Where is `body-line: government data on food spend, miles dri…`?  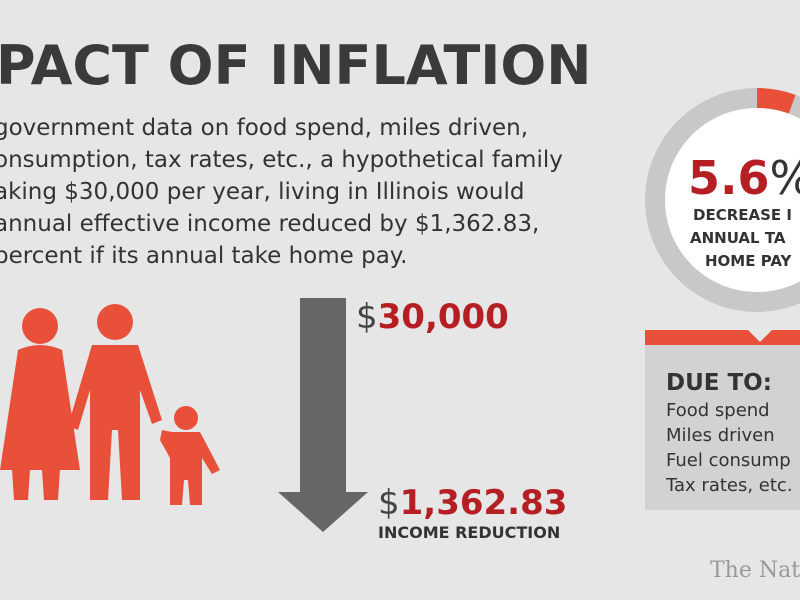 body-line: government data on food spend, miles dri… is located at coordinates (264, 128).